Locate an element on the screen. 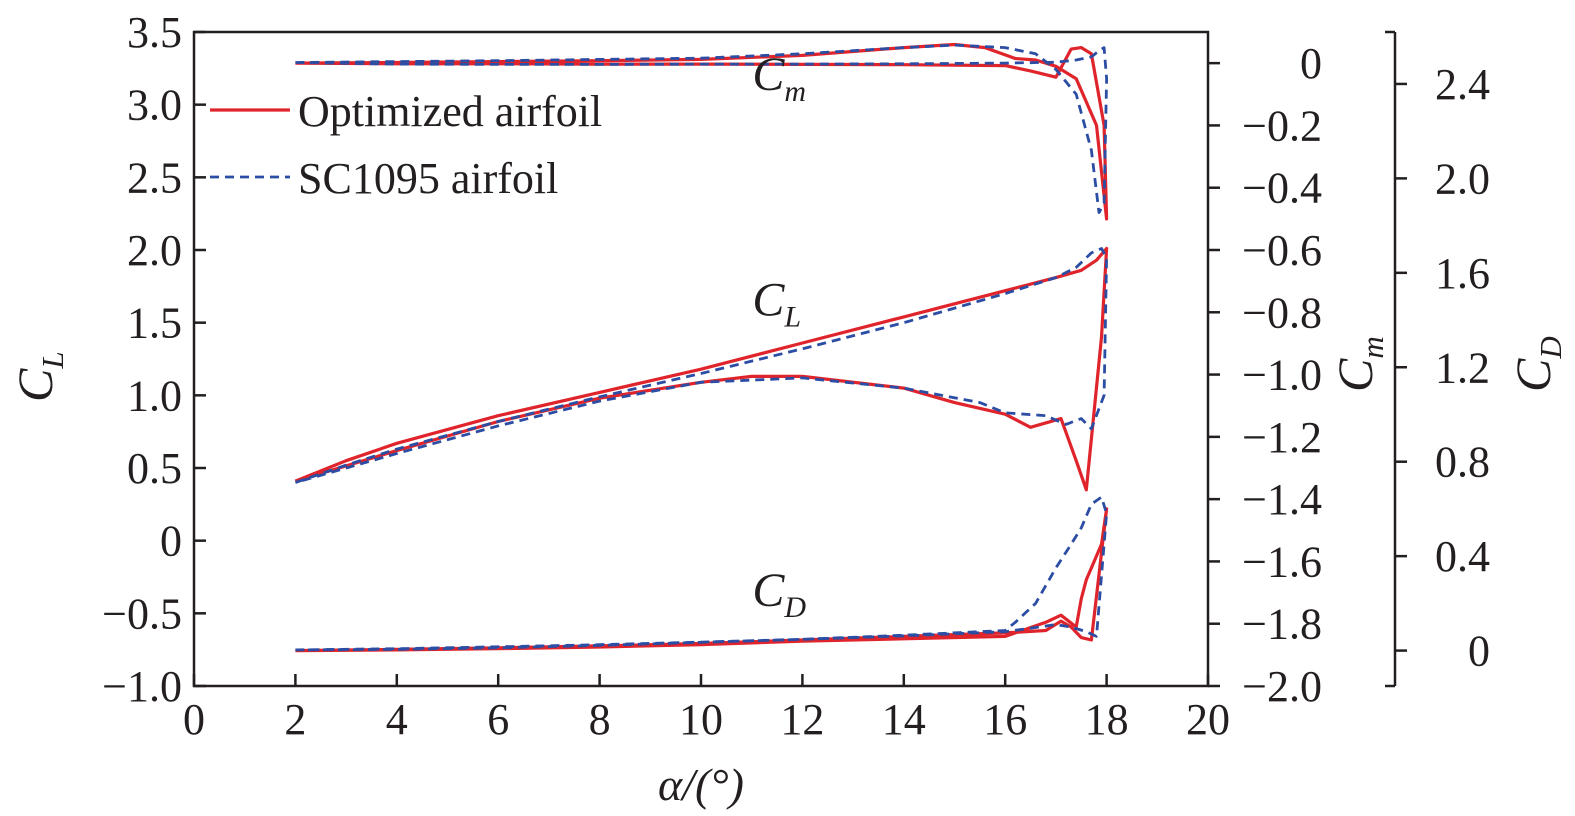 This screenshot has height=816, width=1575. cm-tick-label: −1.8 is located at coordinates (1282, 624).